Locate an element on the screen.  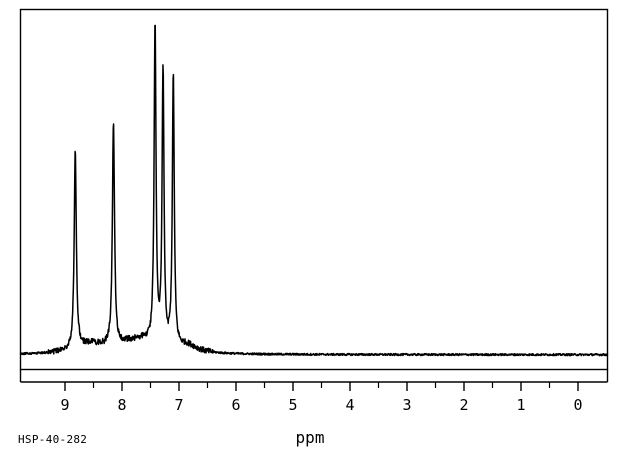
x-axis-tick-label: 6 is located at coordinates (236, 405).